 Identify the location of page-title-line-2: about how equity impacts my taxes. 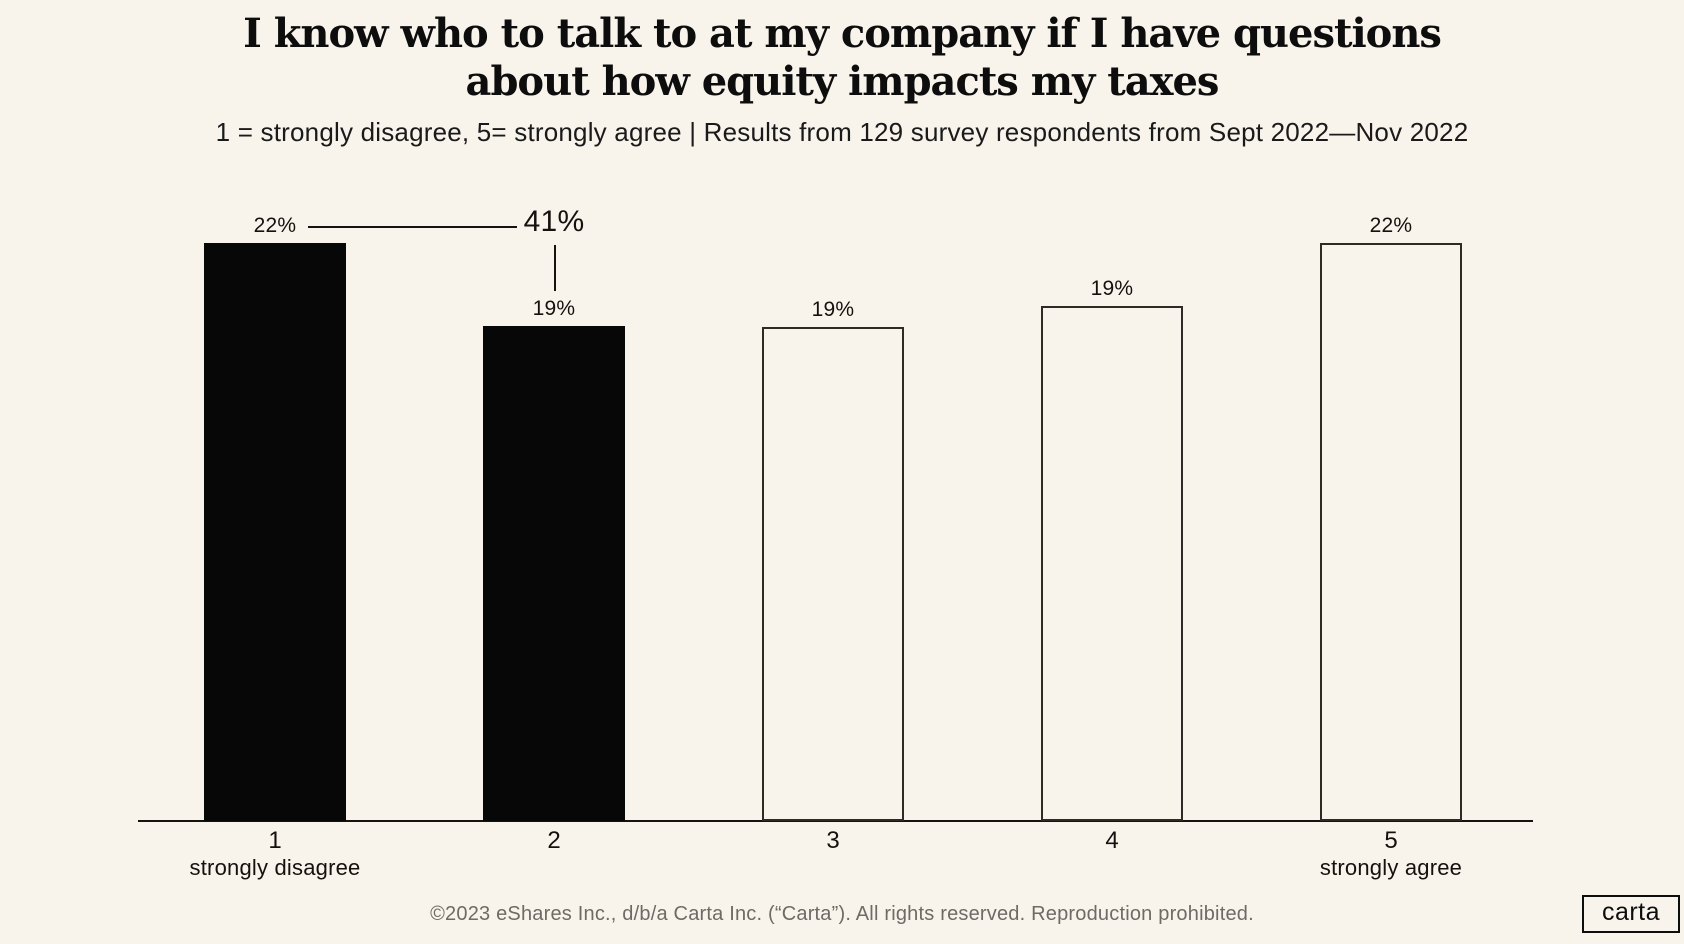
(842, 81).